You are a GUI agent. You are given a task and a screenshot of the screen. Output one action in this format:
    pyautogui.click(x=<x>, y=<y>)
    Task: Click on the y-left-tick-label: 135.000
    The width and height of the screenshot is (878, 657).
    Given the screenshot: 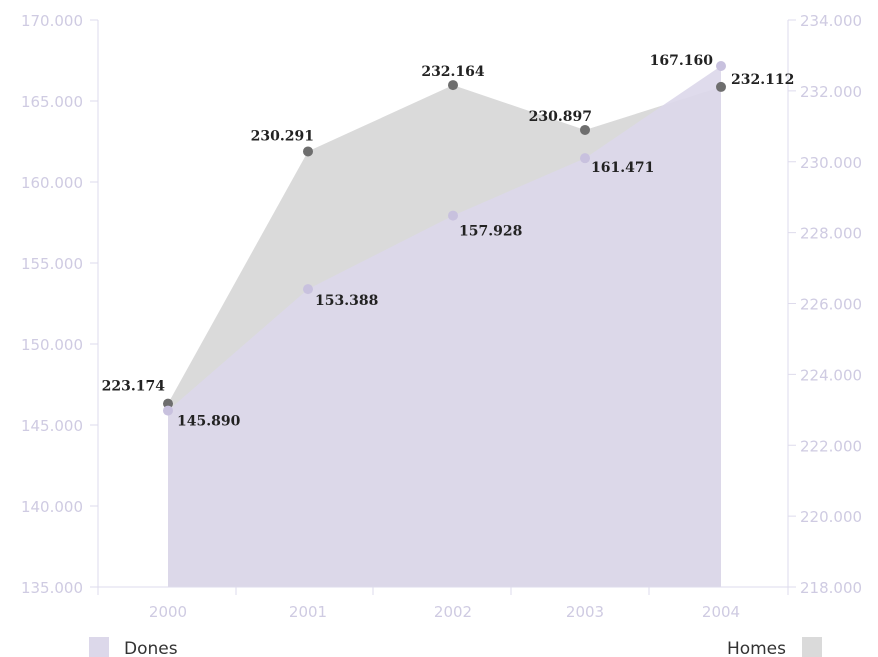 What is the action you would take?
    pyautogui.click(x=52, y=588)
    